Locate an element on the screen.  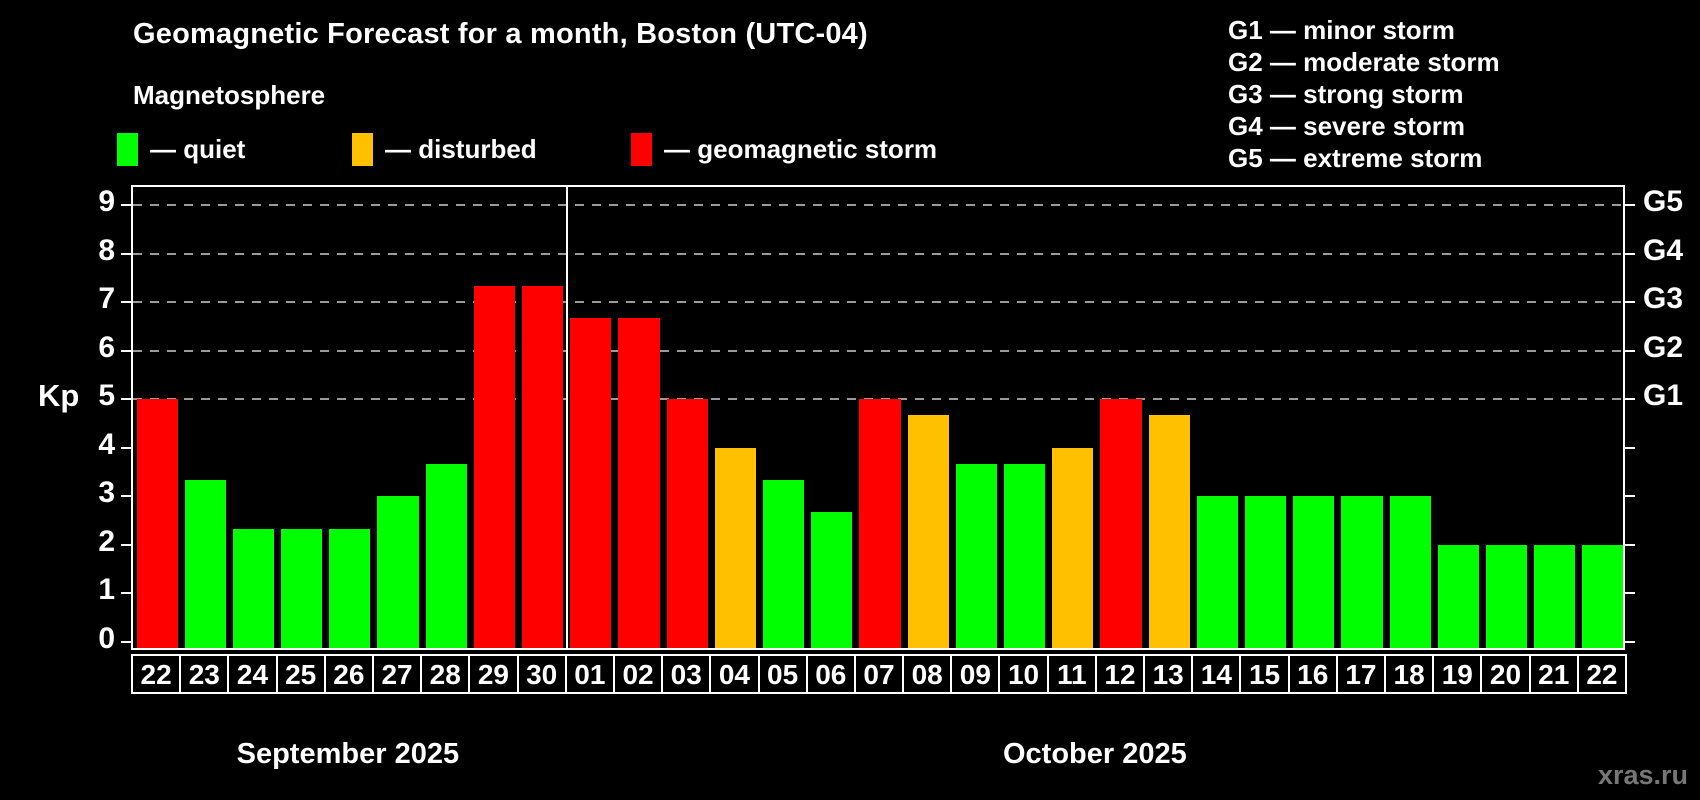
right-tick-kp7 is located at coordinates (1630, 302).